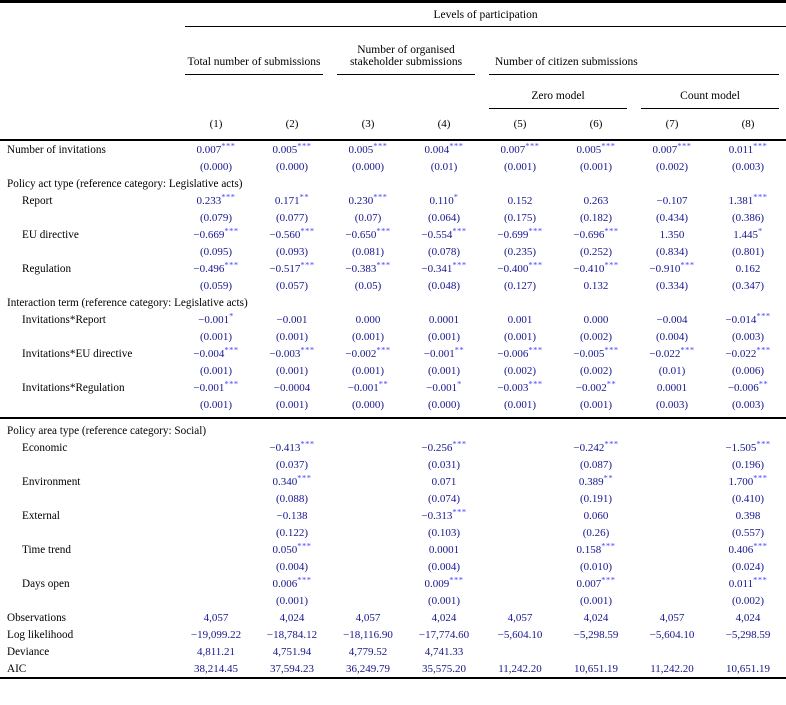 The image size is (786, 705). Describe the element at coordinates (596, 285) in the screenshot. I see `se-cell: 0.132` at that location.